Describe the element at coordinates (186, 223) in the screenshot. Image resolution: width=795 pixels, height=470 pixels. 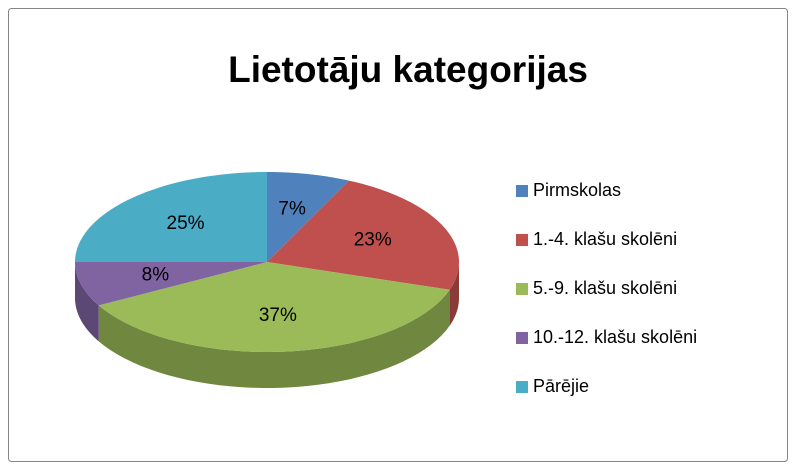
I see `data-label: 25%` at that location.